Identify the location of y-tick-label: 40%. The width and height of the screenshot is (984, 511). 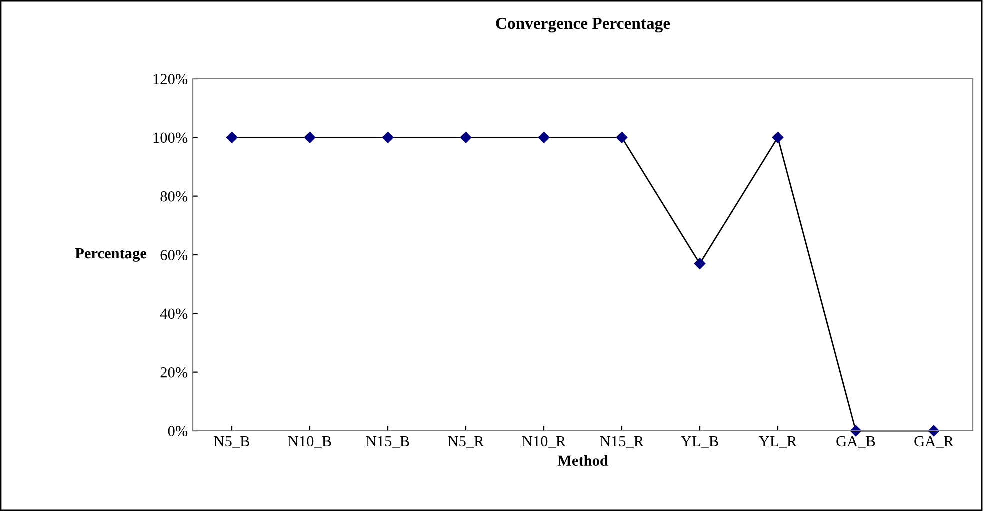
(174, 314).